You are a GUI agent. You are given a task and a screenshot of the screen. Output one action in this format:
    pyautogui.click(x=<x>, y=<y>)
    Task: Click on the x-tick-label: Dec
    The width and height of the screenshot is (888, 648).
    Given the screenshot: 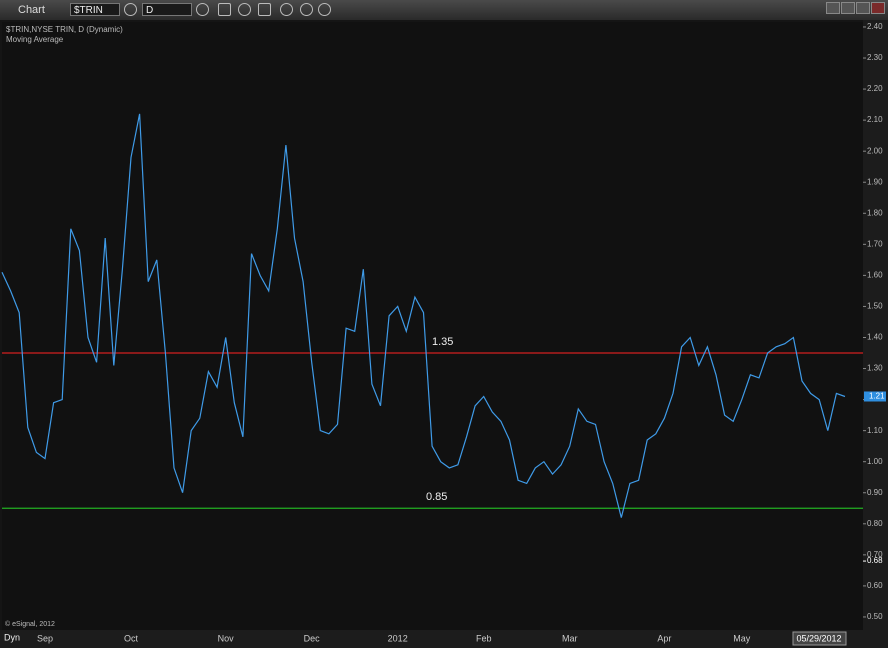 What is the action you would take?
    pyautogui.click(x=312, y=638)
    